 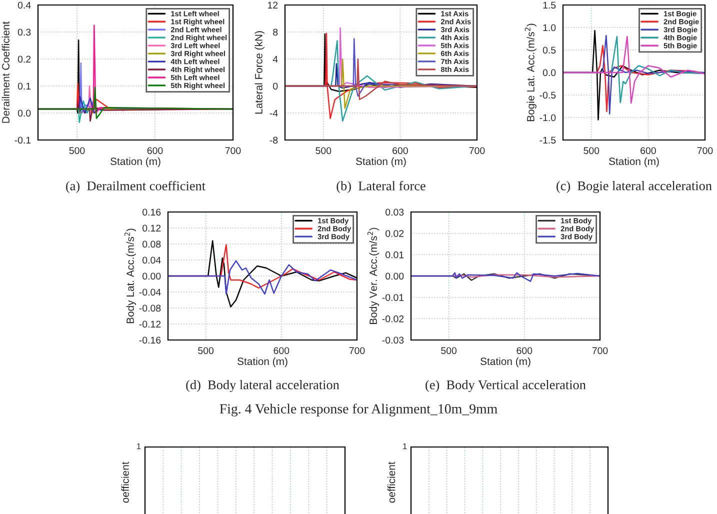 What do you see at coordinates (136, 187) in the screenshot?
I see `text: (a) Derailment coefficient` at bounding box center [136, 187].